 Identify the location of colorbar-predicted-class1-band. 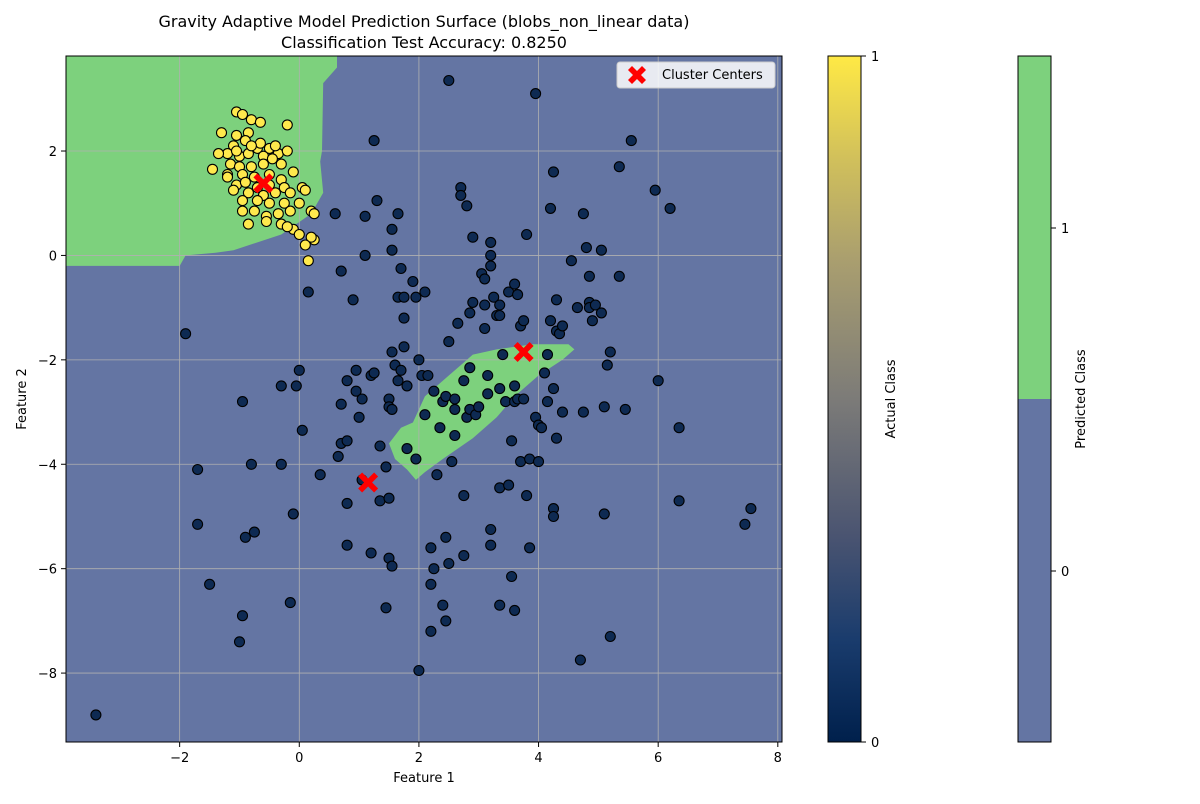
(1034, 227).